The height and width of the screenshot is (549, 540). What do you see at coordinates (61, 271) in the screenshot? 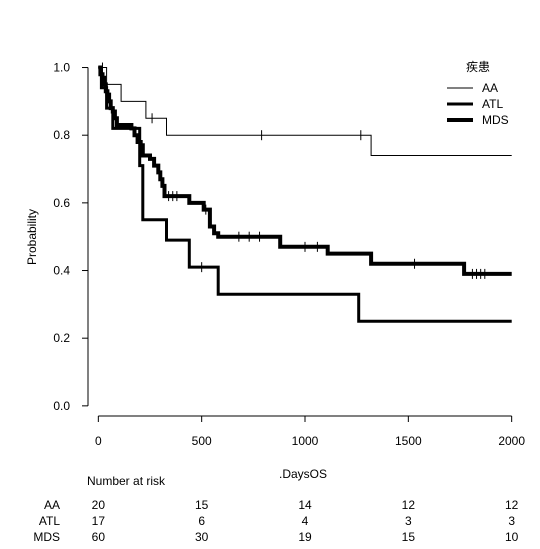
I see `y-tick-label: 0.4` at bounding box center [61, 271].